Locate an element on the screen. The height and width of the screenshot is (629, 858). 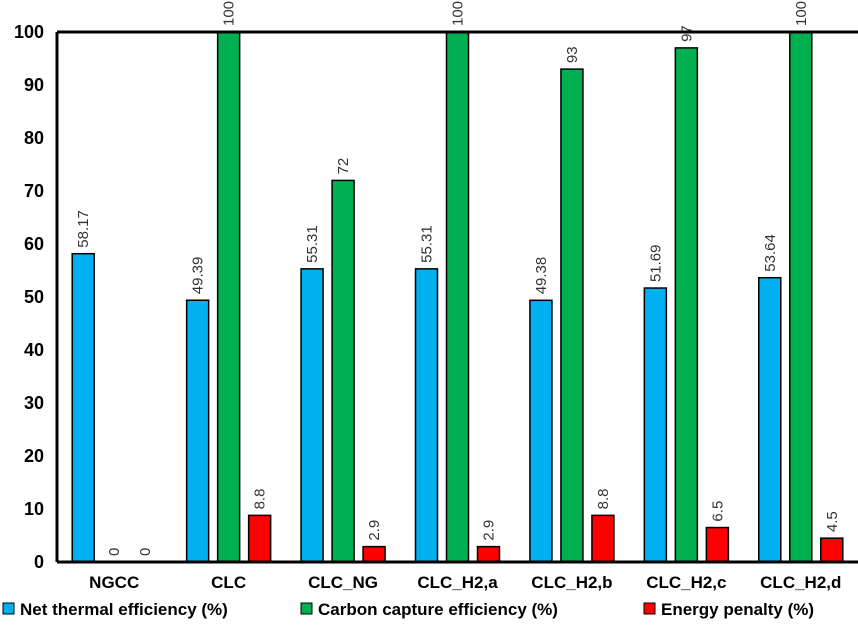
y-tick-label: 10 is located at coordinates (34, 509).